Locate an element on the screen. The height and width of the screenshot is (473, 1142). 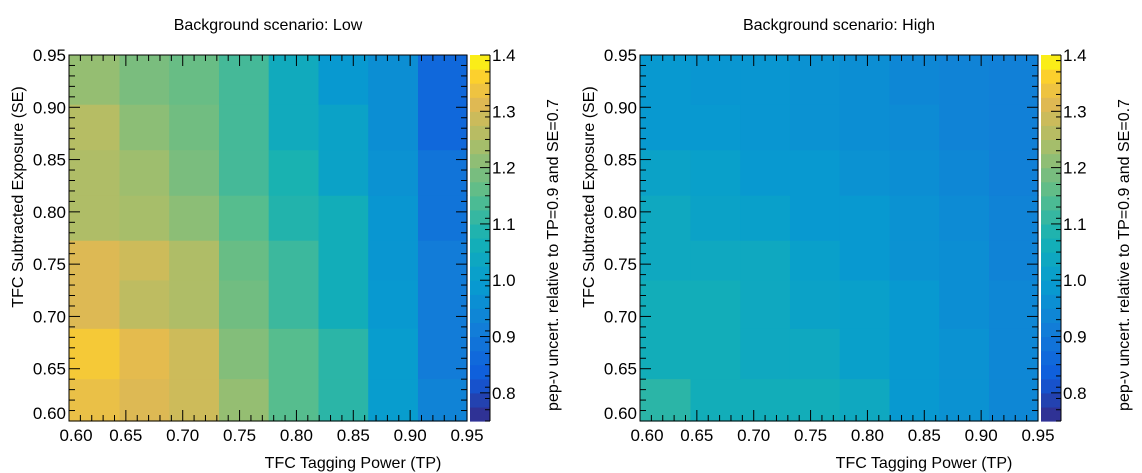
y-tick-label: 0.85 is located at coordinates (620, 160).